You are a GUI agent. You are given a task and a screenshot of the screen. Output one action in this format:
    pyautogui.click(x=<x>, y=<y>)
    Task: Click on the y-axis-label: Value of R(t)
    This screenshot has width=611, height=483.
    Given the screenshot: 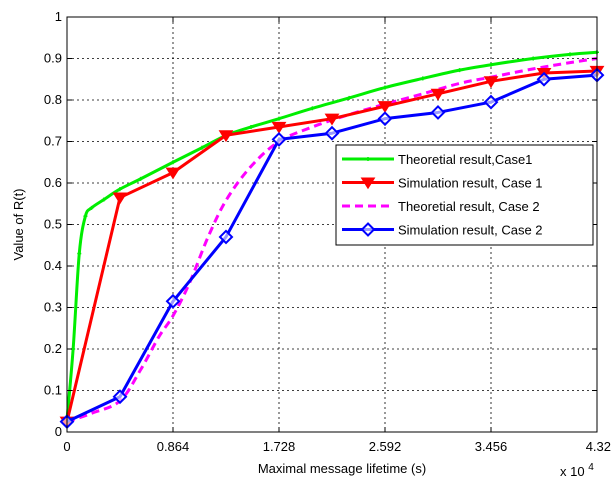 What is the action you would take?
    pyautogui.click(x=18, y=224)
    